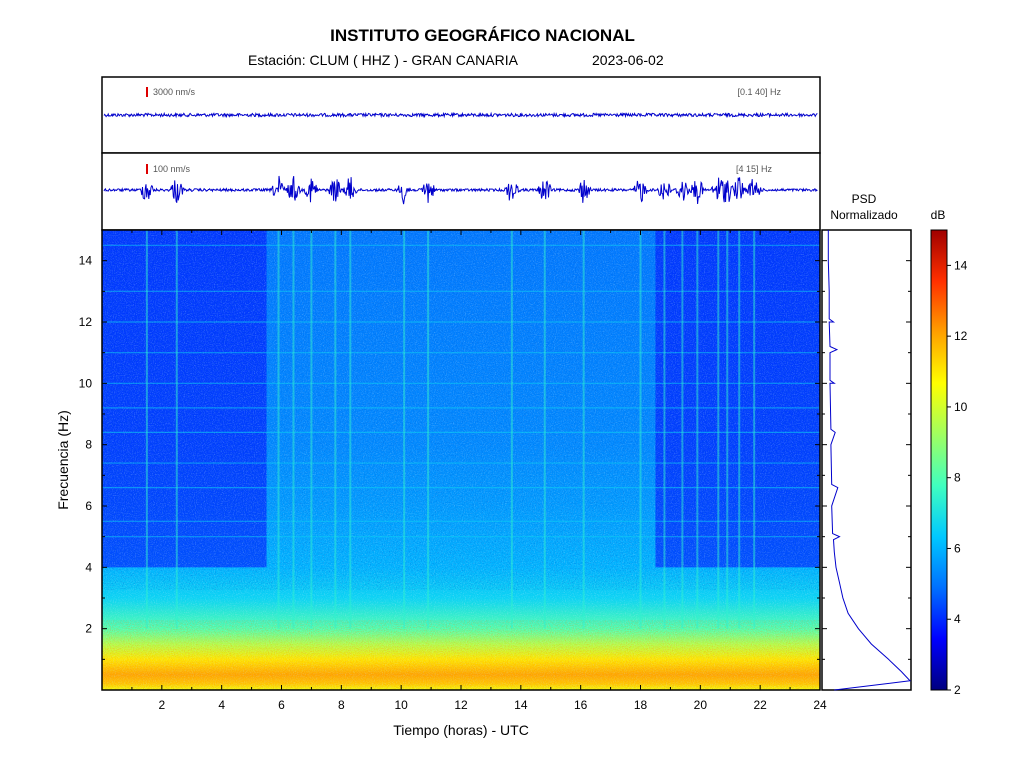 This screenshot has height=768, width=1025. I want to click on y-tick-label: 12, so click(86, 322).